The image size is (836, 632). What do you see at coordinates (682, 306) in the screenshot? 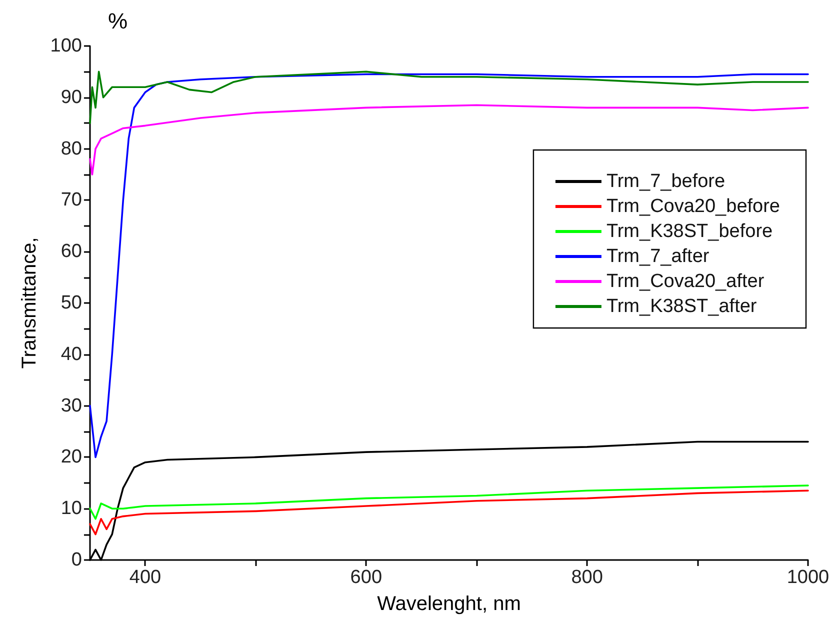
I see `legend-label: Trm_K38ST_after` at bounding box center [682, 306].